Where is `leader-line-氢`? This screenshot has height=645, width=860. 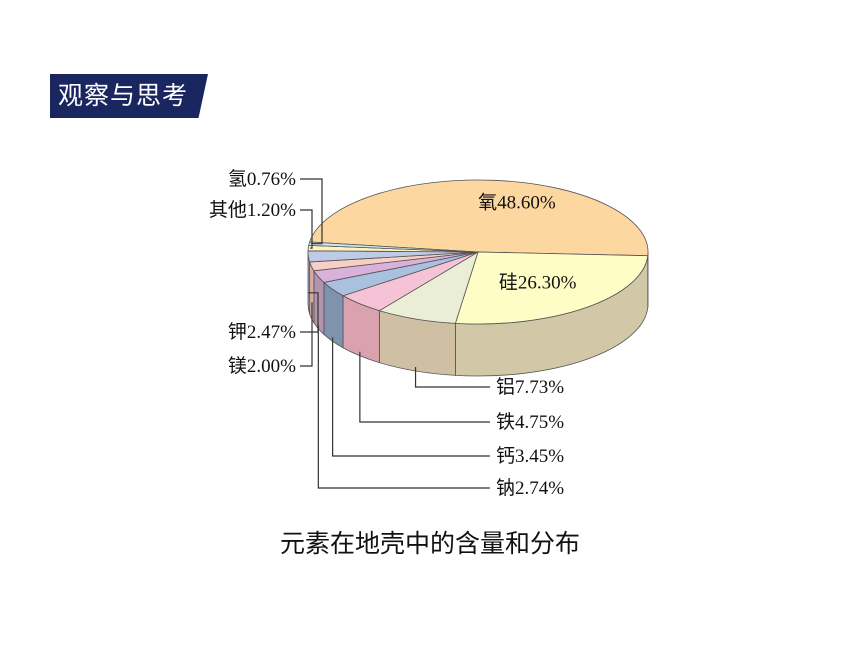
leader-line-氢 is located at coordinates (311, 211).